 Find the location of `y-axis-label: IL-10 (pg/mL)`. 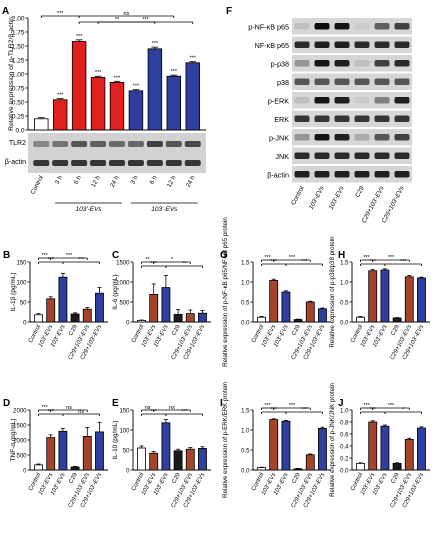

y-axis-label: IL-10 (pg/mL) is located at coordinates (115, 439).